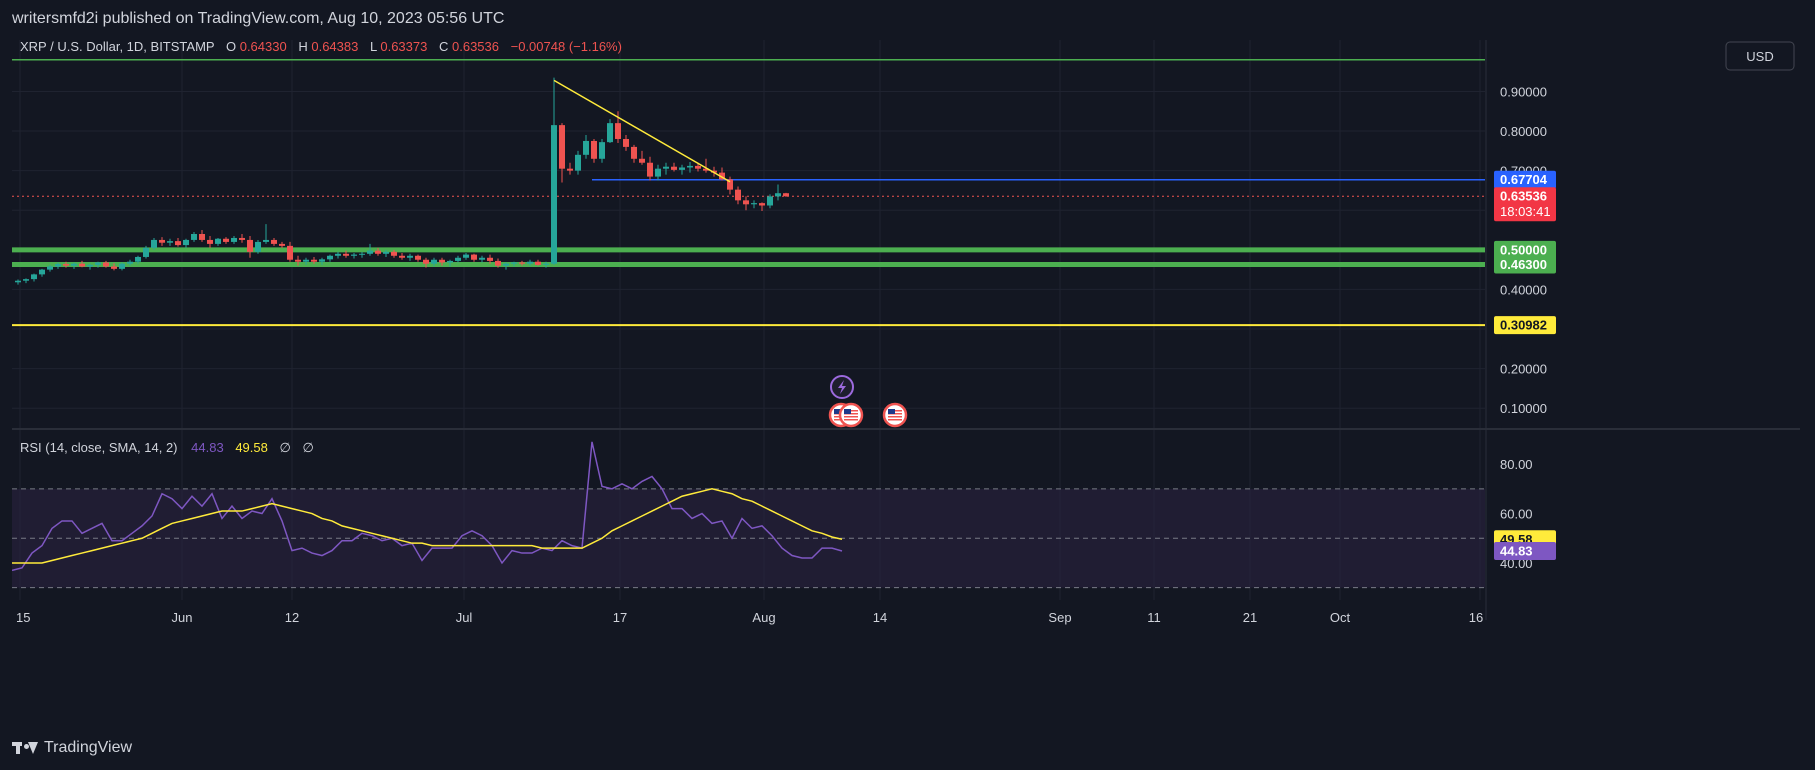 The image size is (1815, 770). Describe the element at coordinates (88, 747) in the screenshot. I see `footer-brand: TradingView` at that location.